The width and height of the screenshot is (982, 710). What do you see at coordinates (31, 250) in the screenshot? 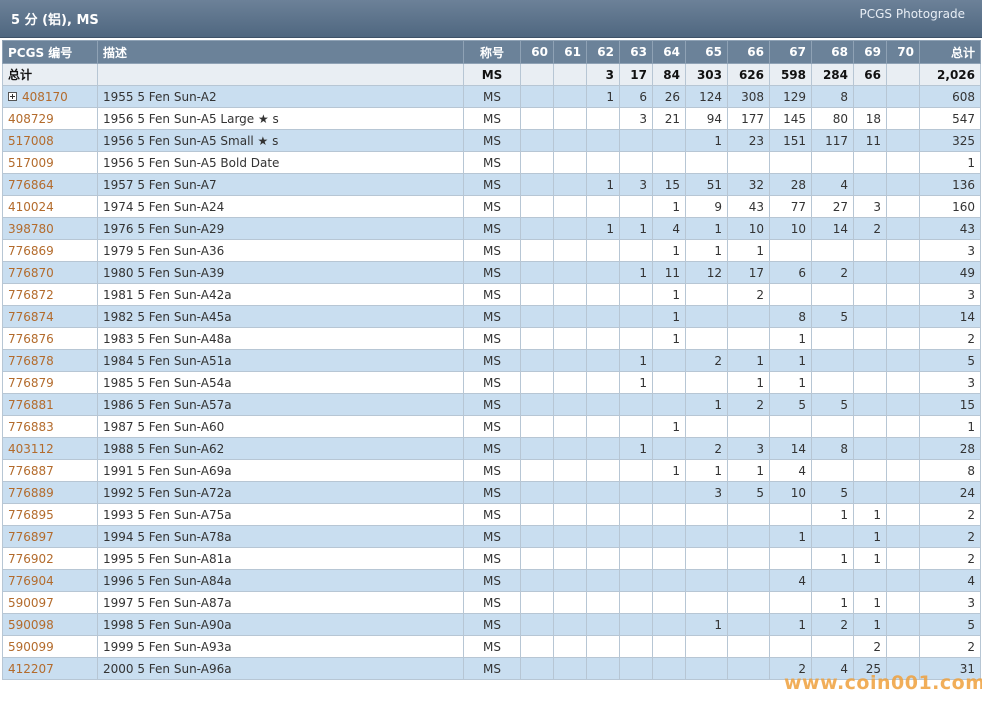
I see `pcgs-number-link: 776869` at bounding box center [31, 250].